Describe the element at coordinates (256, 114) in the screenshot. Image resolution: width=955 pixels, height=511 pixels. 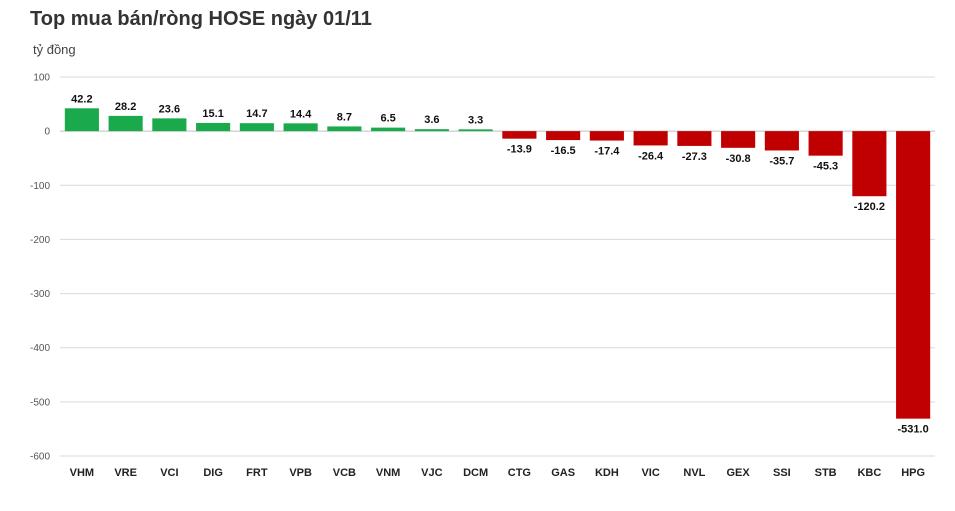
I see `data-label-frt: 14.7` at that location.